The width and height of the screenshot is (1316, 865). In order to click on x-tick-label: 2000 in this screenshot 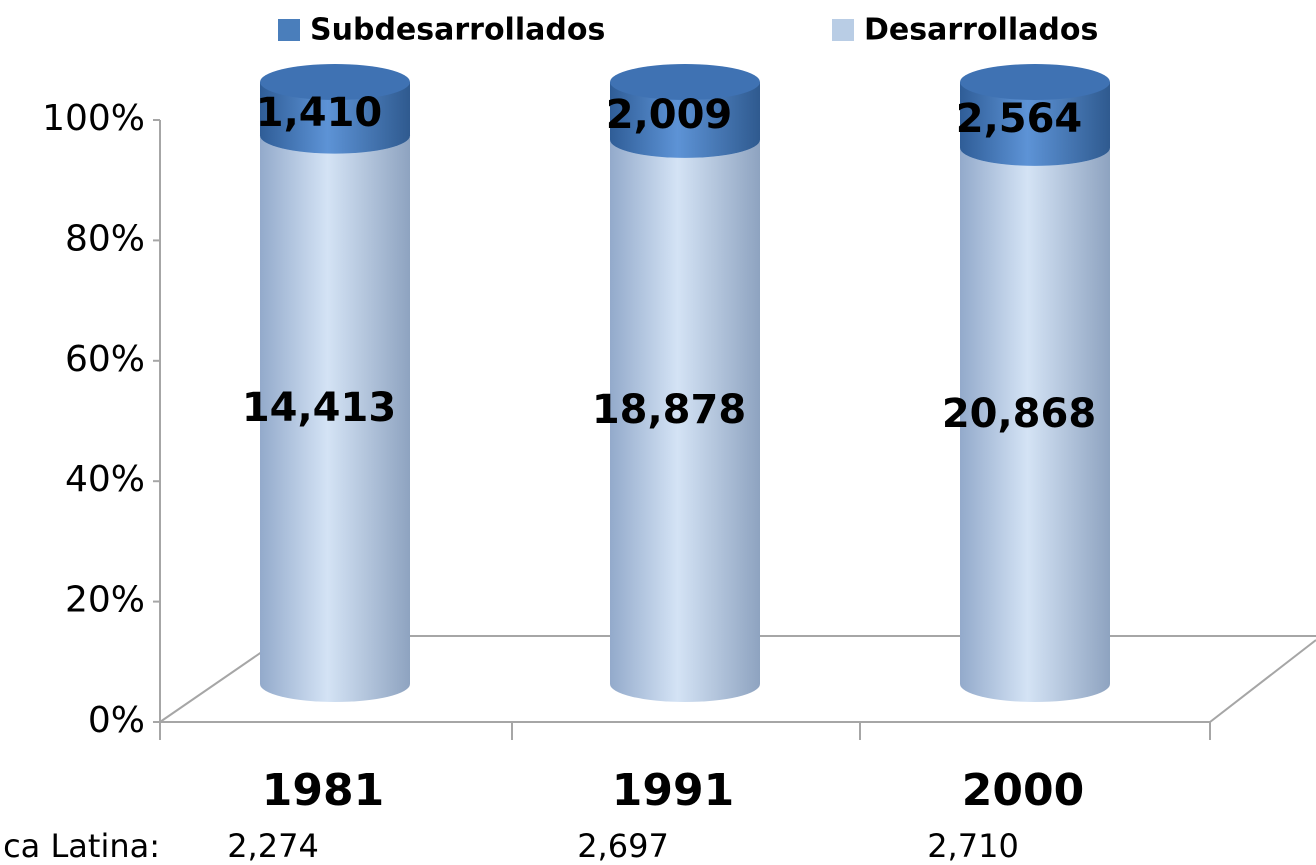, I will do `click(1023, 790)`.